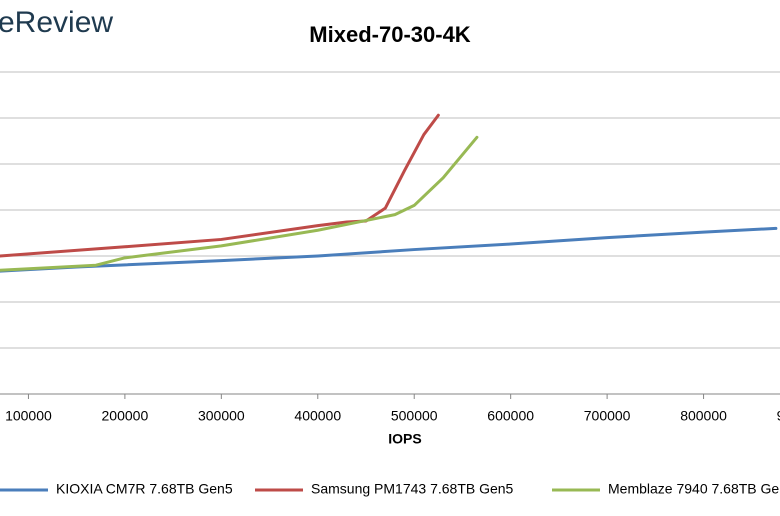 The width and height of the screenshot is (780, 516). I want to click on x-tick-label: 500000, so click(414, 416).